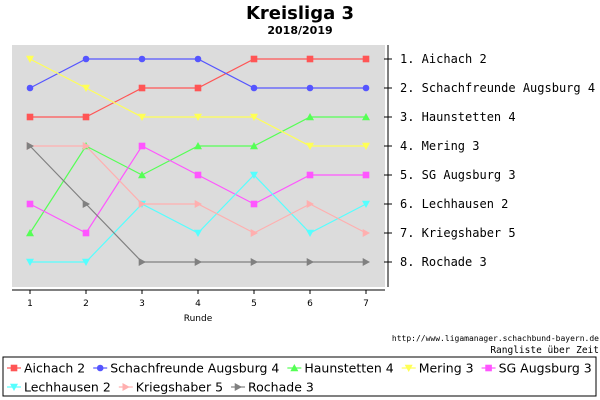  I want to click on x-axis-ticks: 1 2 3 4 5 6 7, so click(198, 299).